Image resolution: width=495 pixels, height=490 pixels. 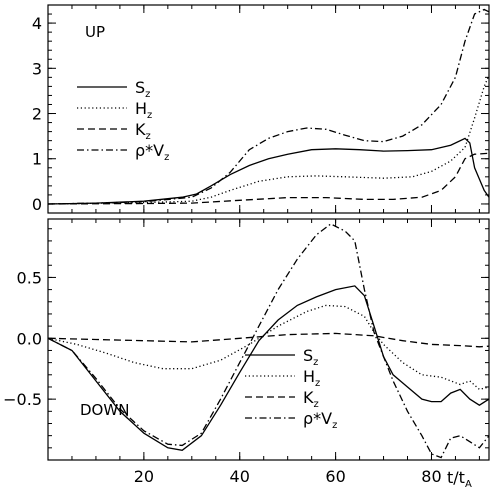 I want to click on down-xtick-label: 20, so click(x=144, y=476).